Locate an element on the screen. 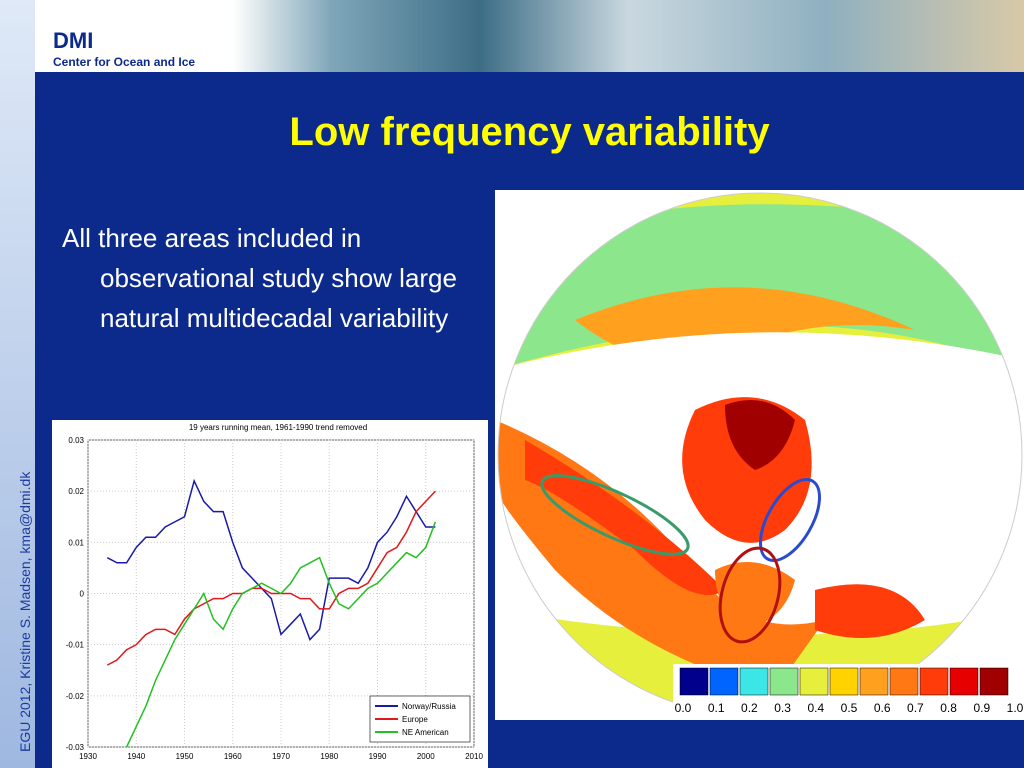  colorbar-label: 0.4 is located at coordinates (815, 708).